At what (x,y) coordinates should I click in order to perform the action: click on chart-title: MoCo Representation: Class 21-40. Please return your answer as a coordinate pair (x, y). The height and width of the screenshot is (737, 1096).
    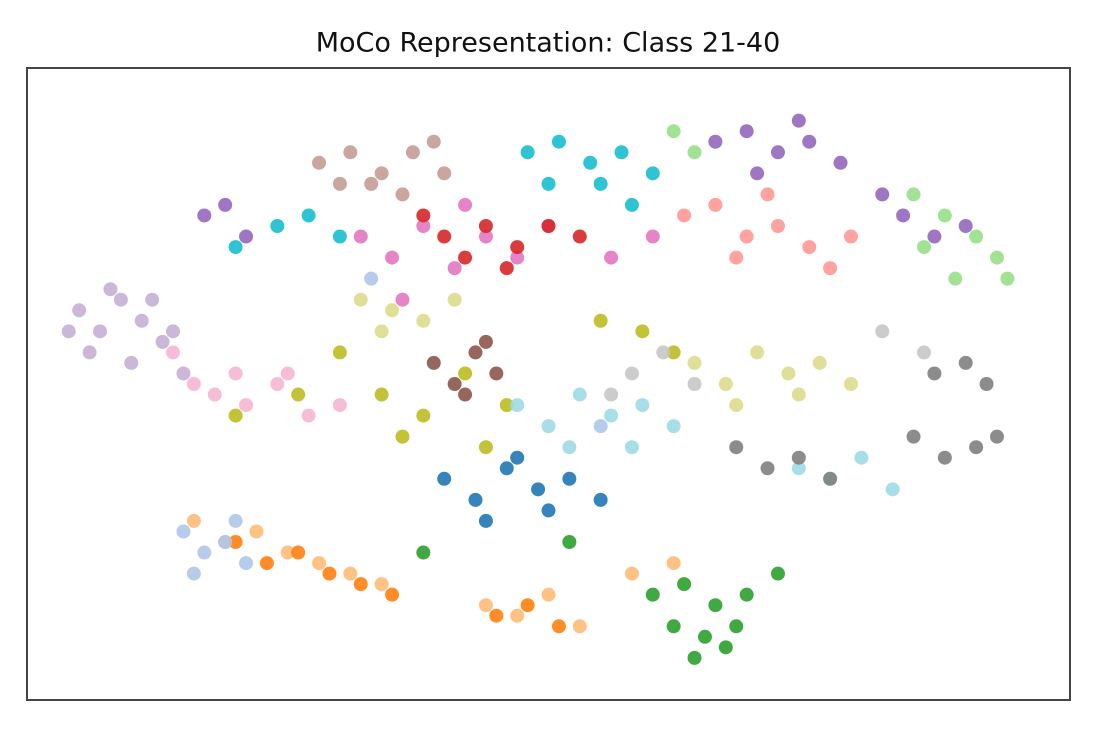
    Looking at the image, I should click on (548, 43).